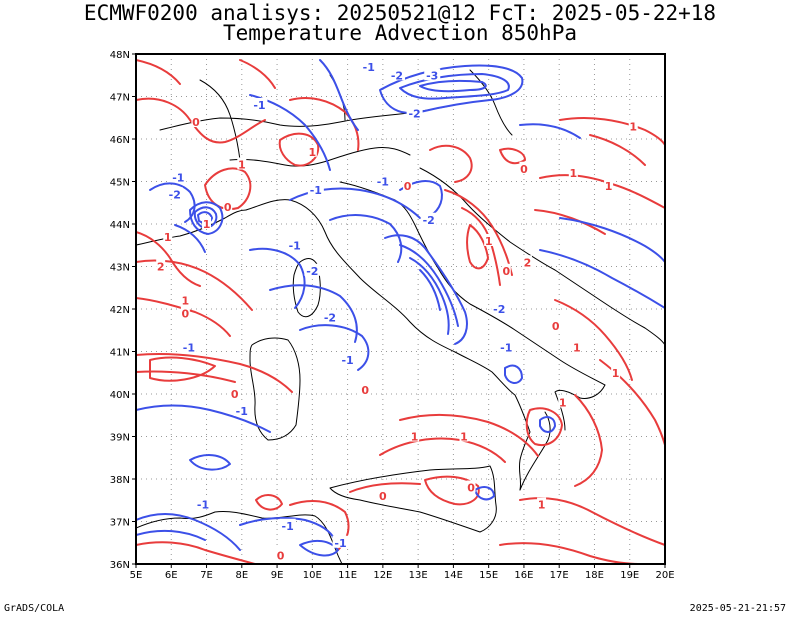 This screenshot has width=800, height=618. Describe the element at coordinates (120, 55) in the screenshot. I see `lat-tick-label: 48N` at that location.